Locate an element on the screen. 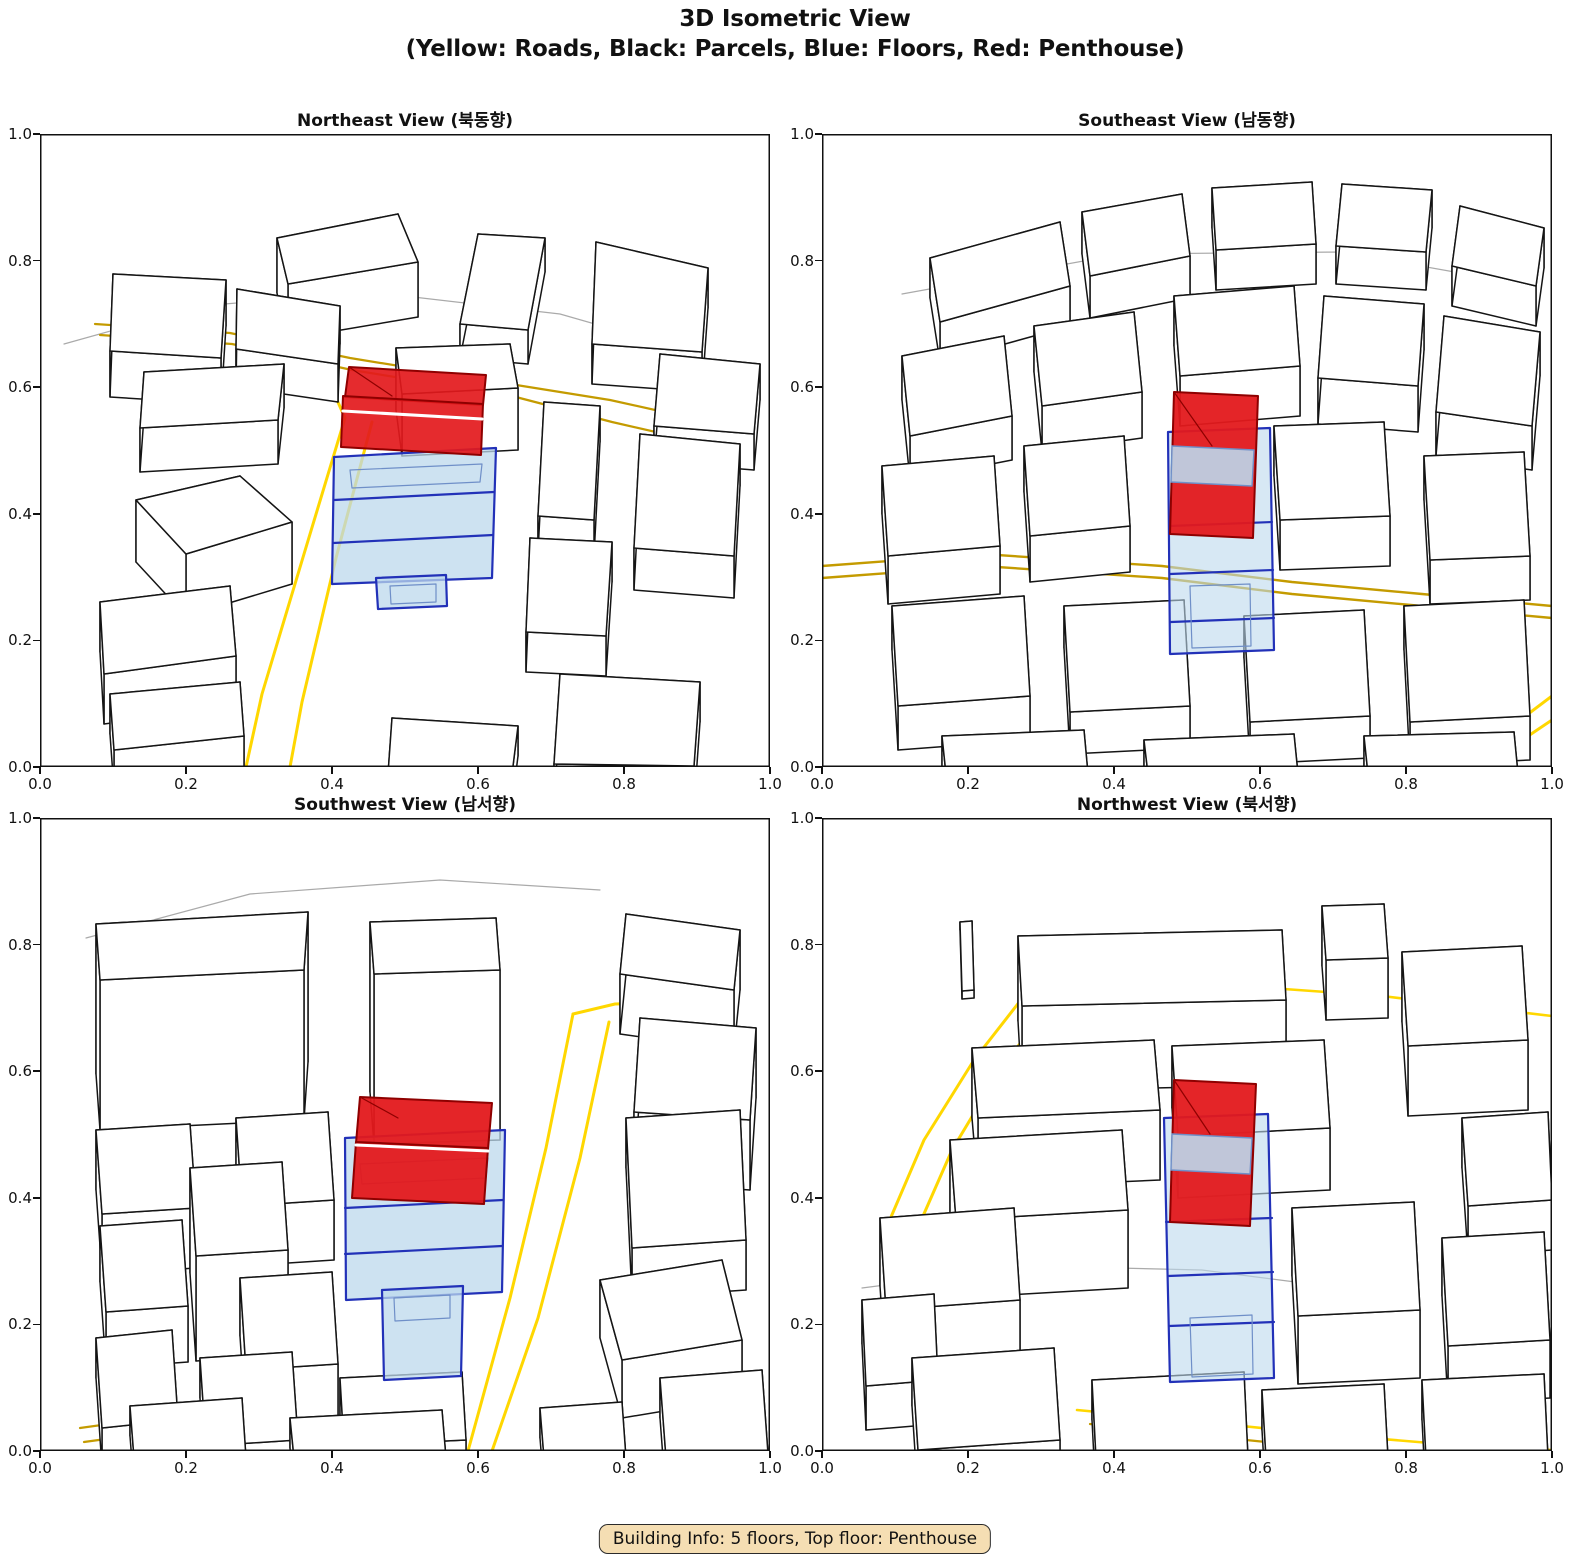 This screenshot has height=1560, width=1590. subplot-title: Northeast View (북동향) is located at coordinates (405, 121).